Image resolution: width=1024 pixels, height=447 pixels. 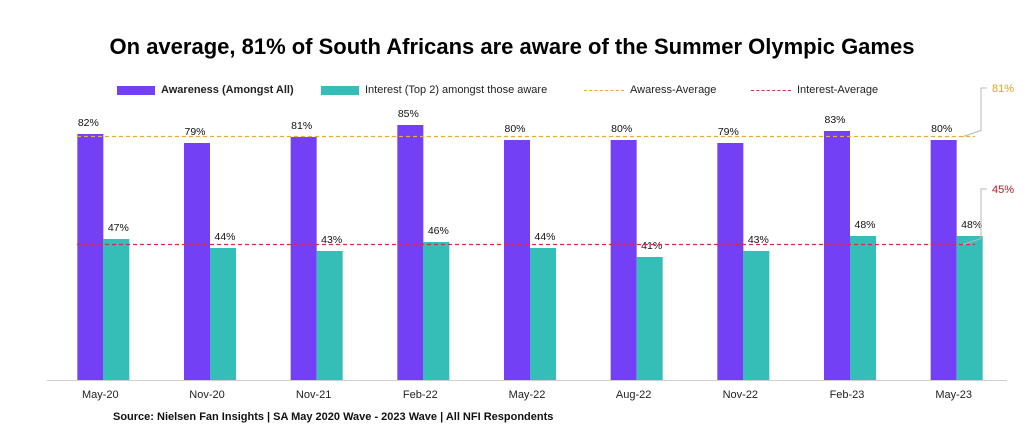 I want to click on x-tick-label-aug-22: Aug-22, so click(x=633, y=395).